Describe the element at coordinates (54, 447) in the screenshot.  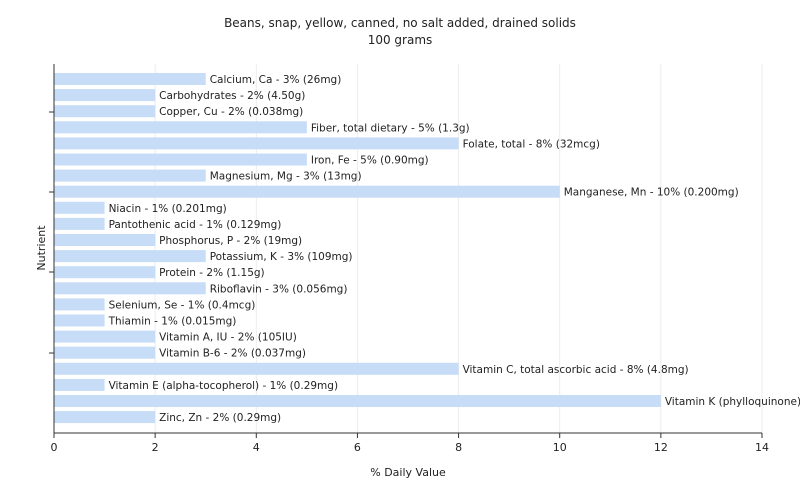
I see `x-tick-label: 0` at that location.